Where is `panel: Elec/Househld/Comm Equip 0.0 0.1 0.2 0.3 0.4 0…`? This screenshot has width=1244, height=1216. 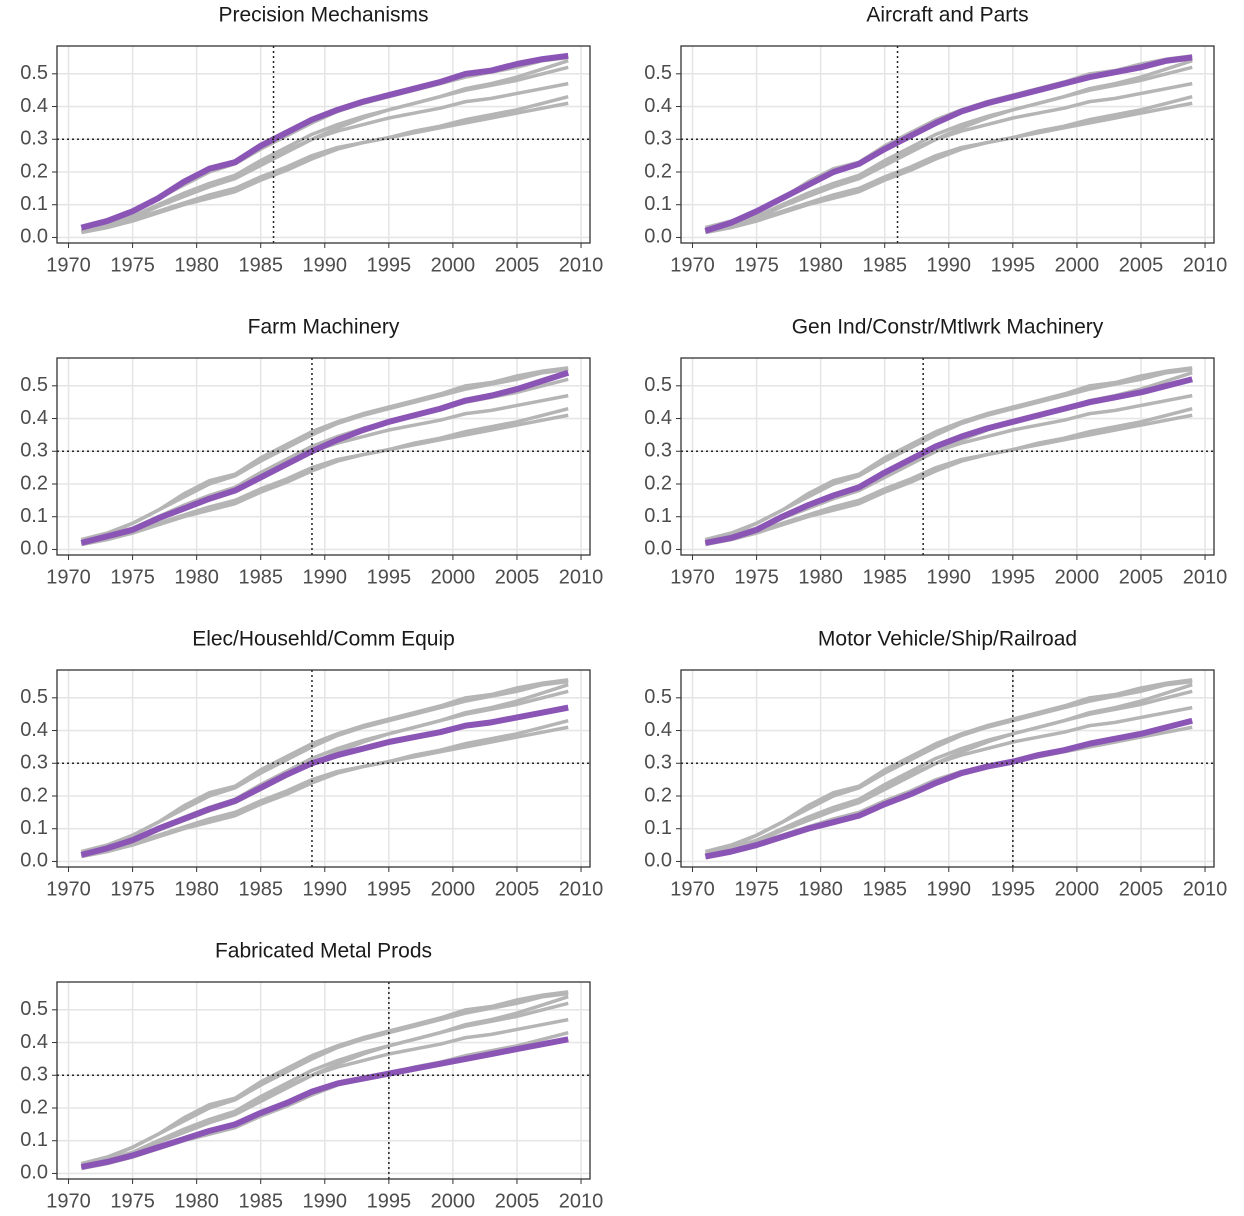 panel: Elec/Househld/Comm Equip 0.0 0.1 0.2 0.3 0.4 0… is located at coordinates (311, 764).